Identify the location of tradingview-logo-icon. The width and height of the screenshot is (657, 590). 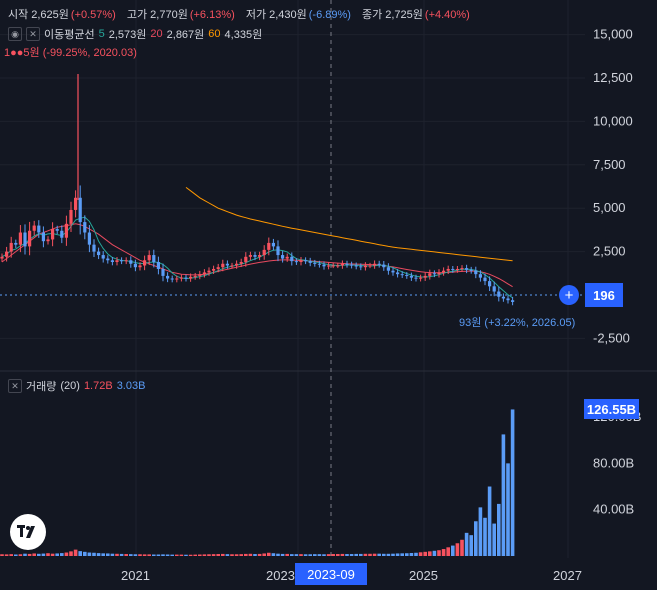
(28, 532).